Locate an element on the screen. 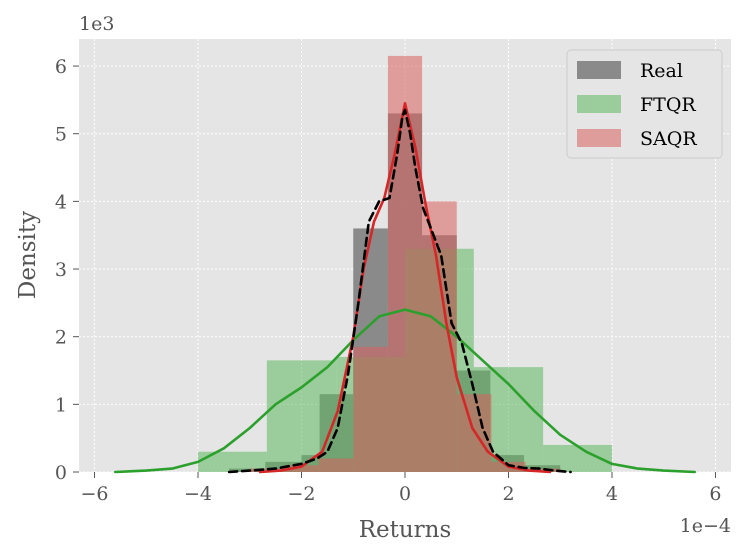  x-offset-label: 1e−4 is located at coordinates (705, 526).